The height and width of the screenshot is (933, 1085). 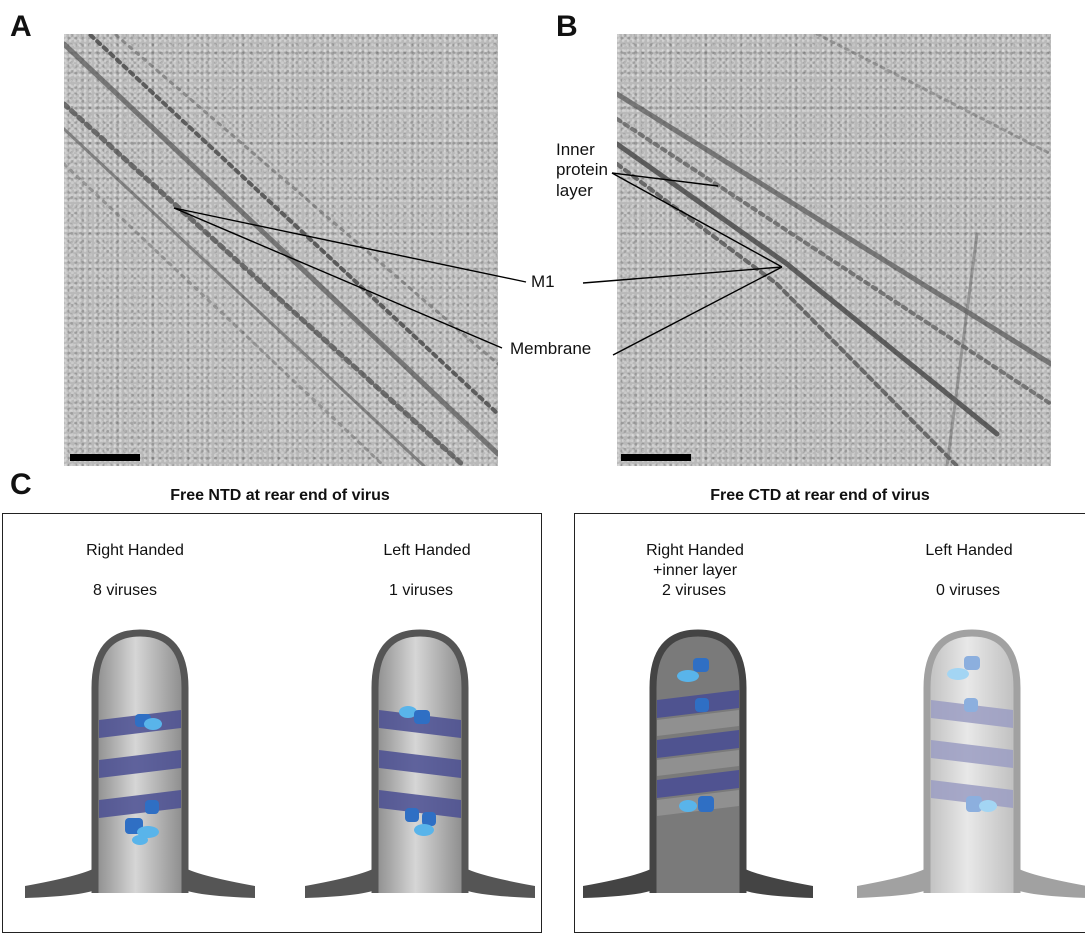 What do you see at coordinates (968, 590) in the screenshot?
I see `case-count-ctd-left: 0 viruses` at bounding box center [968, 590].